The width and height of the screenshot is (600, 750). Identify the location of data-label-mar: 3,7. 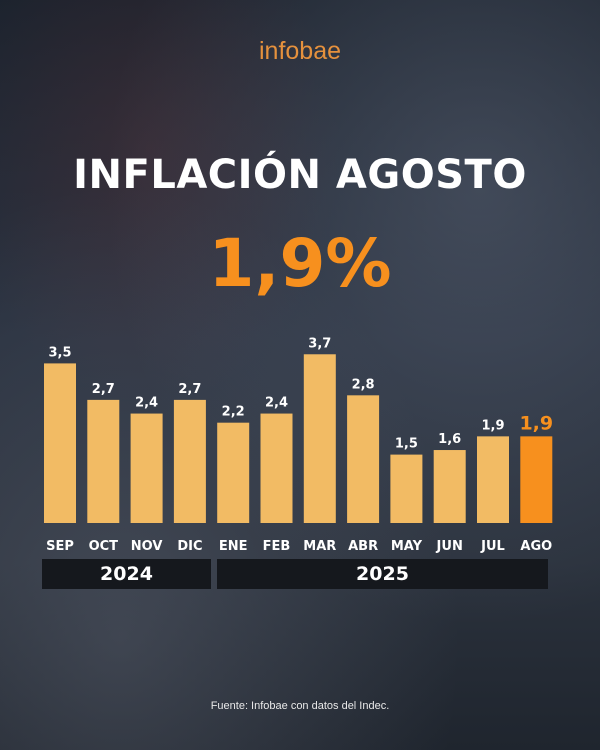
(319, 343).